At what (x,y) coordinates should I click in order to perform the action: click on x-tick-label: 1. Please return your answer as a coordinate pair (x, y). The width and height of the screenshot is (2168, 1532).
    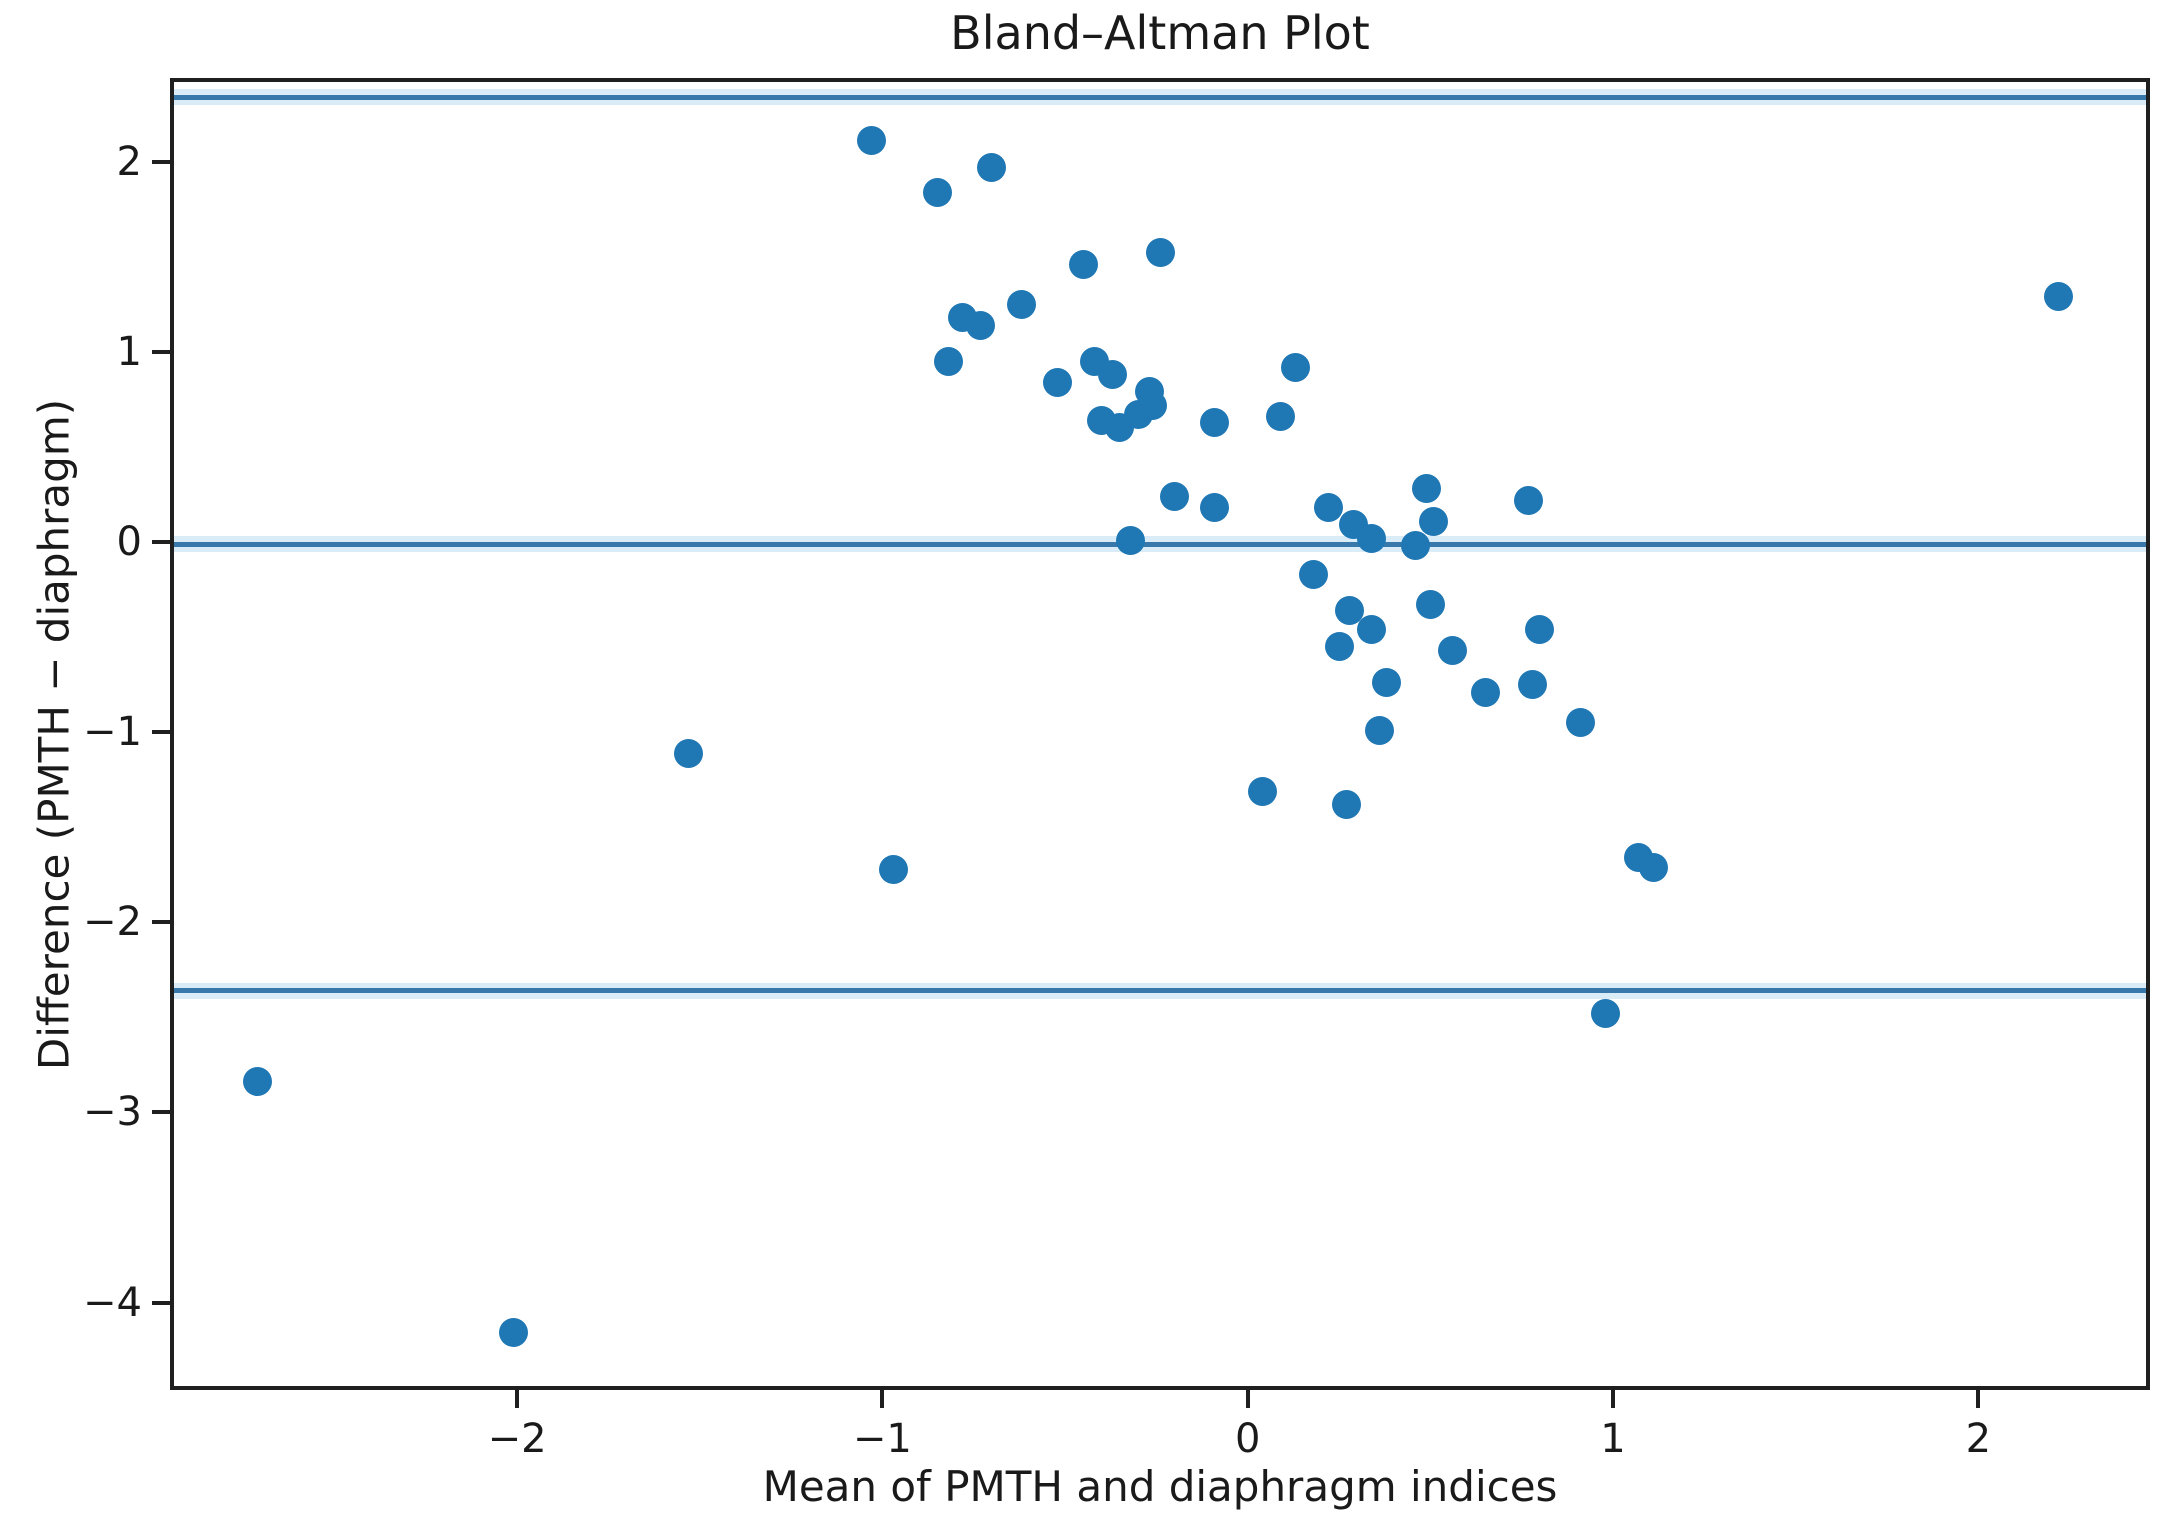
    Looking at the image, I should click on (1613, 1439).